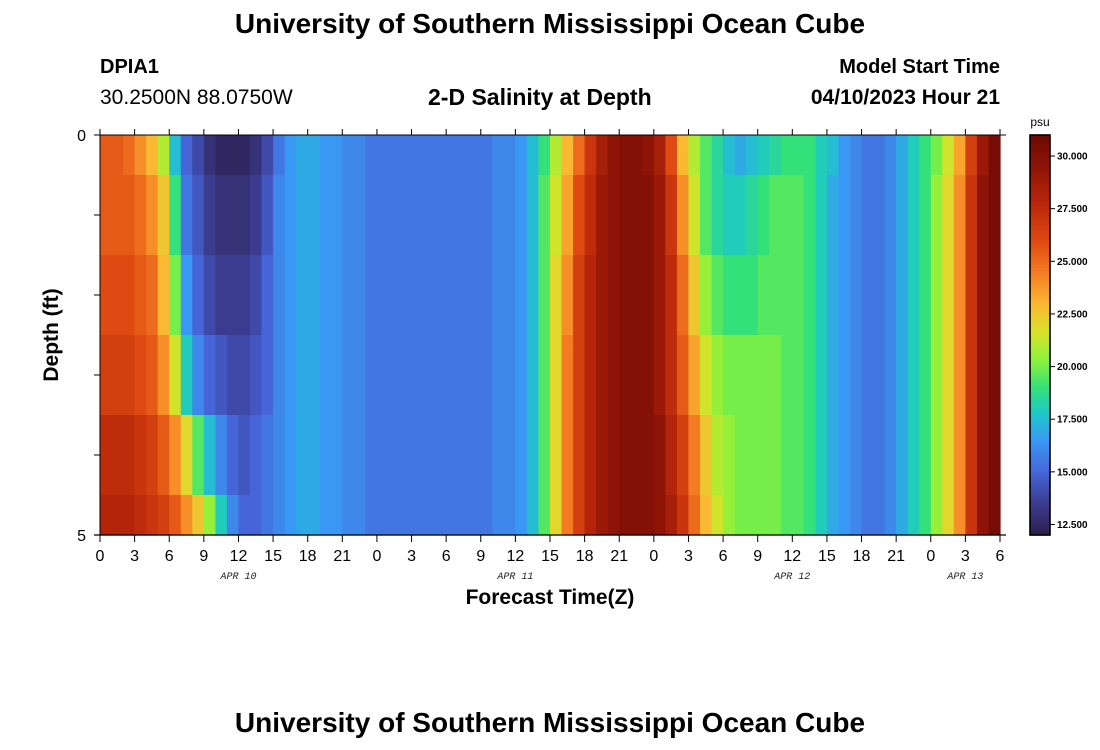 Image resolution: width=1100 pixels, height=750 pixels. What do you see at coordinates (100, 556) in the screenshot?
I see `x-tick-label: 0` at bounding box center [100, 556].